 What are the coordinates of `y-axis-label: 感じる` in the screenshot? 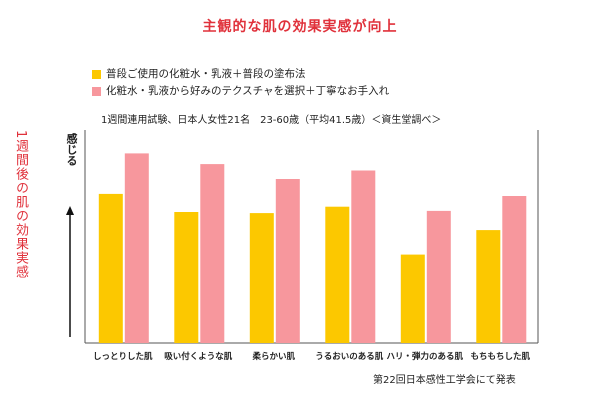 It's located at (71, 149).